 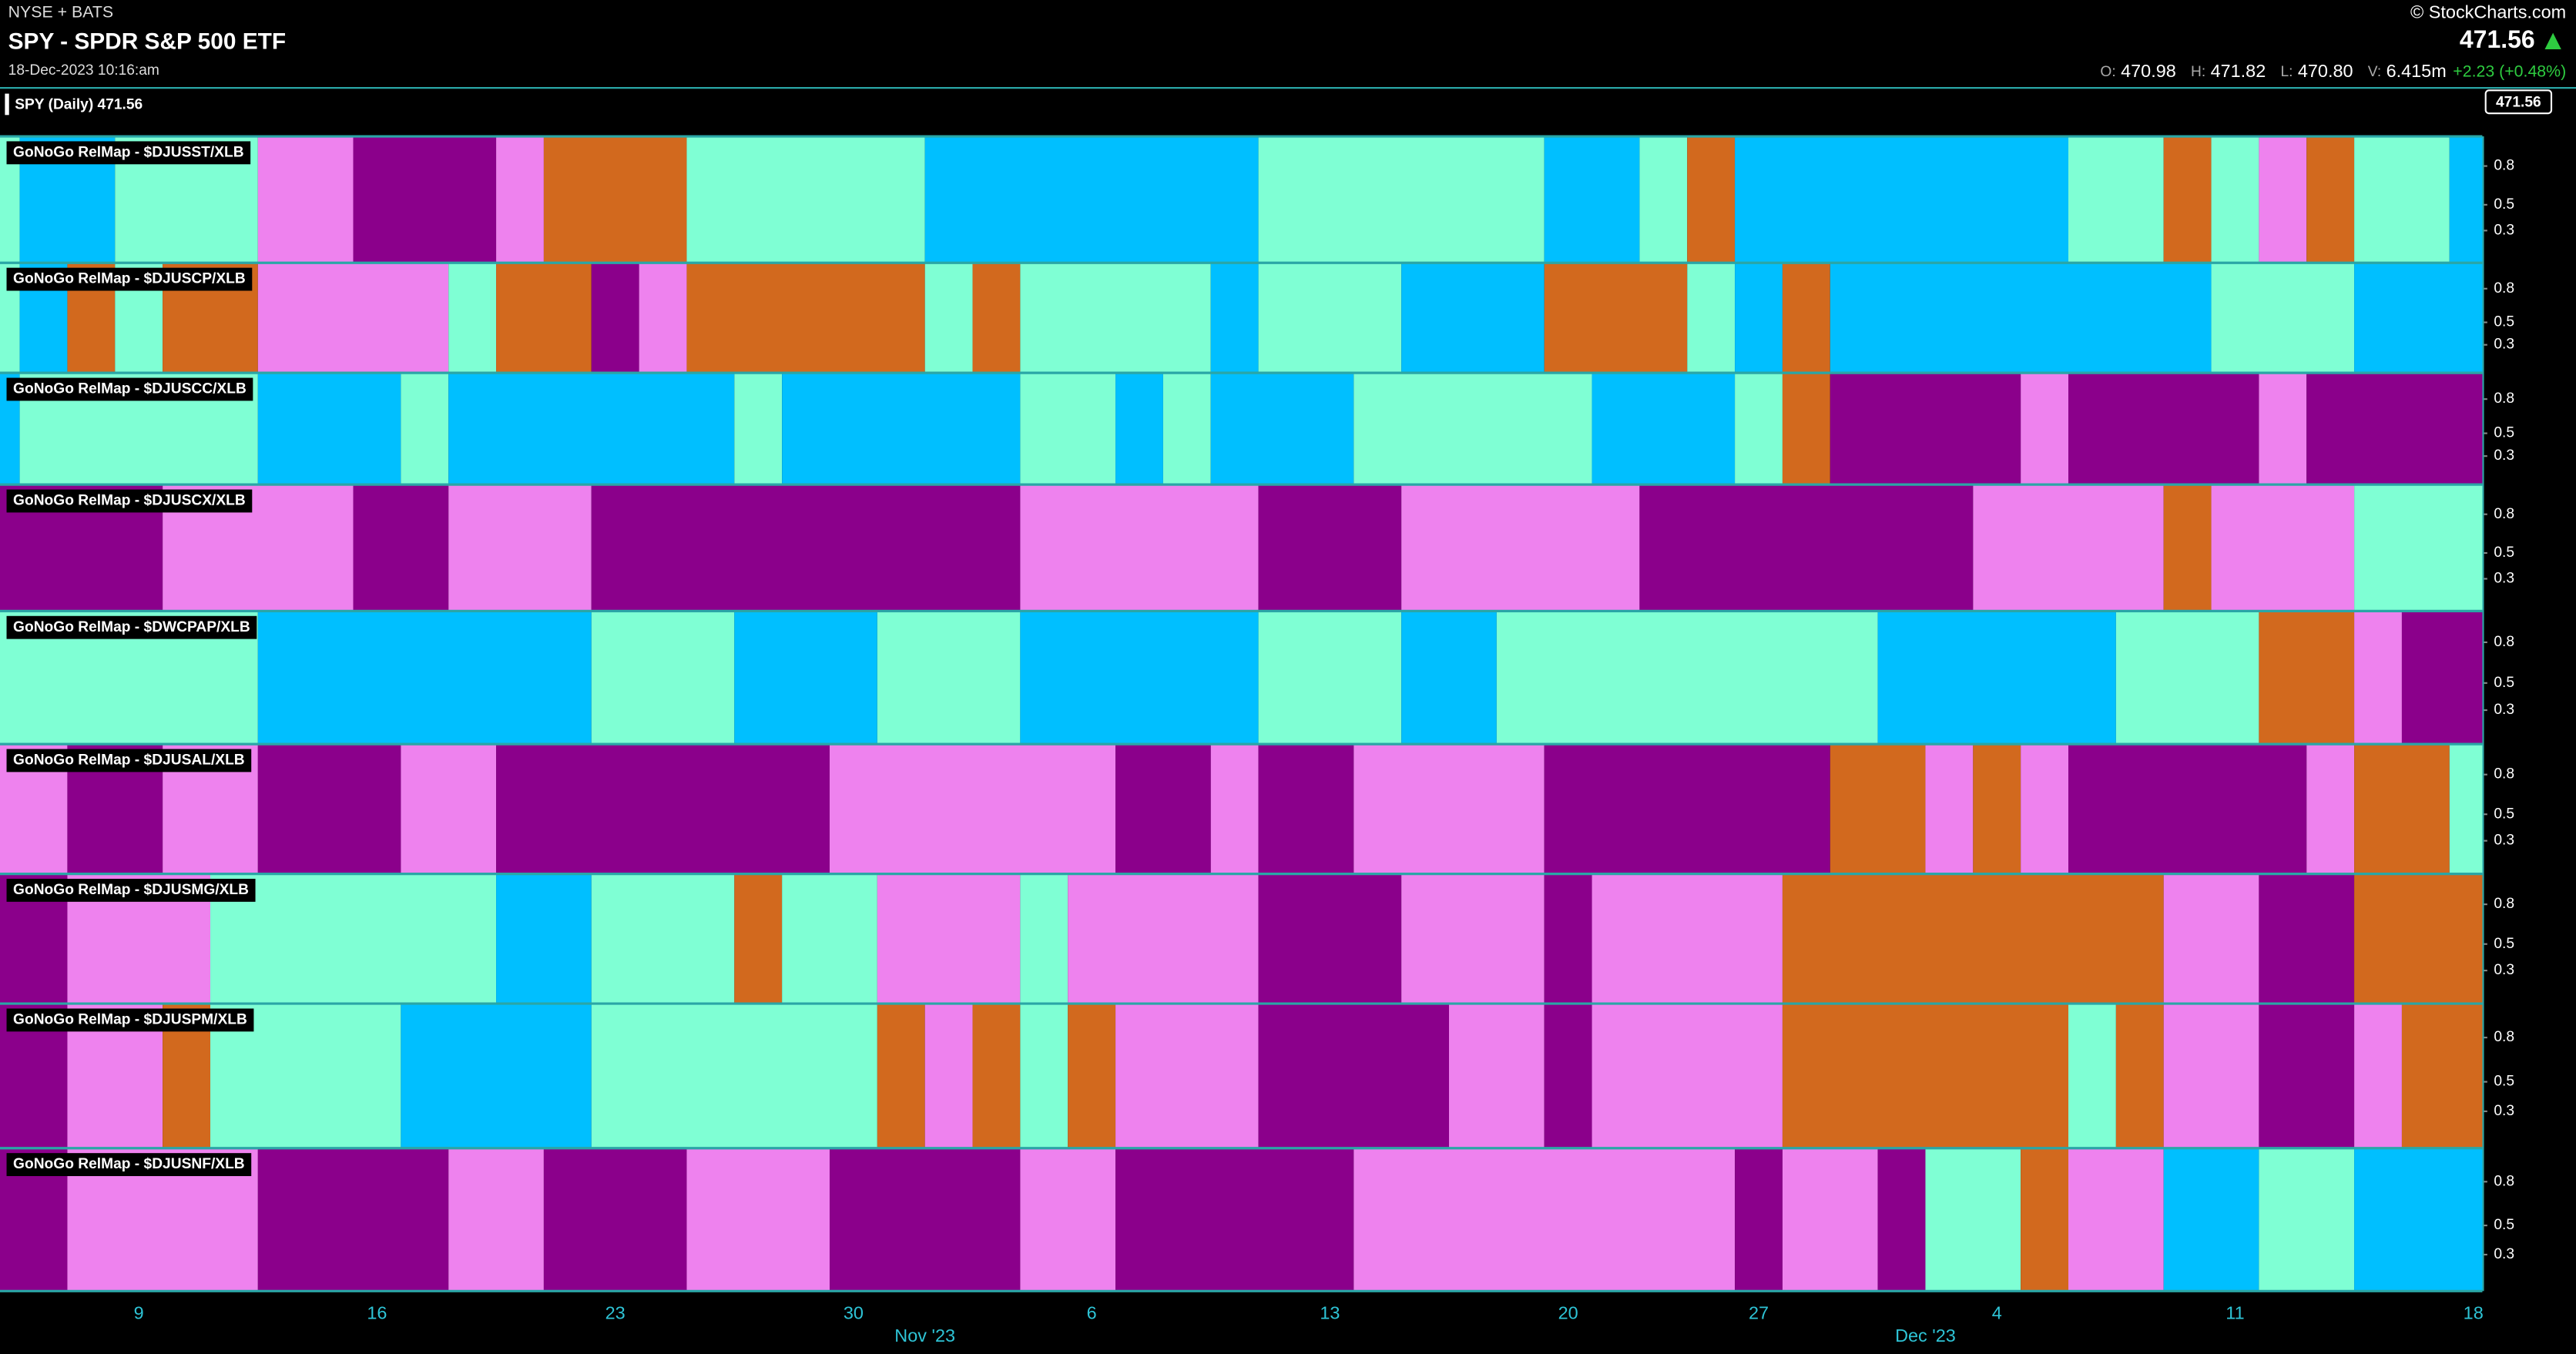 What do you see at coordinates (130, 389) in the screenshot?
I see `panel-label: GoNoGo RelMap - $DJUSCC/XLB` at bounding box center [130, 389].